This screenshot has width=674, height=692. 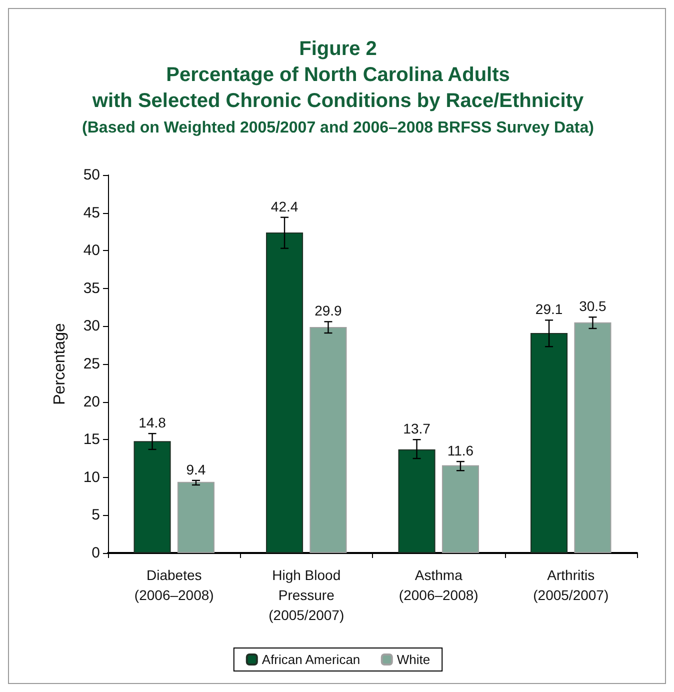 I want to click on chart-title: Figure 2 Percentage of North Carolina Adults with Selected Chronic Conditions by Race/Ethnicity, so click(x=337, y=75).